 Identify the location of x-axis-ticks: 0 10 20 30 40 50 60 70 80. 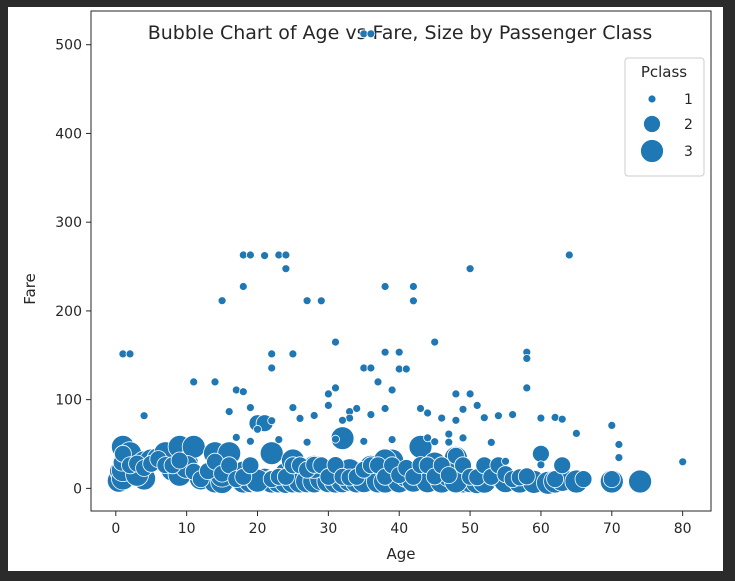
(401, 524).